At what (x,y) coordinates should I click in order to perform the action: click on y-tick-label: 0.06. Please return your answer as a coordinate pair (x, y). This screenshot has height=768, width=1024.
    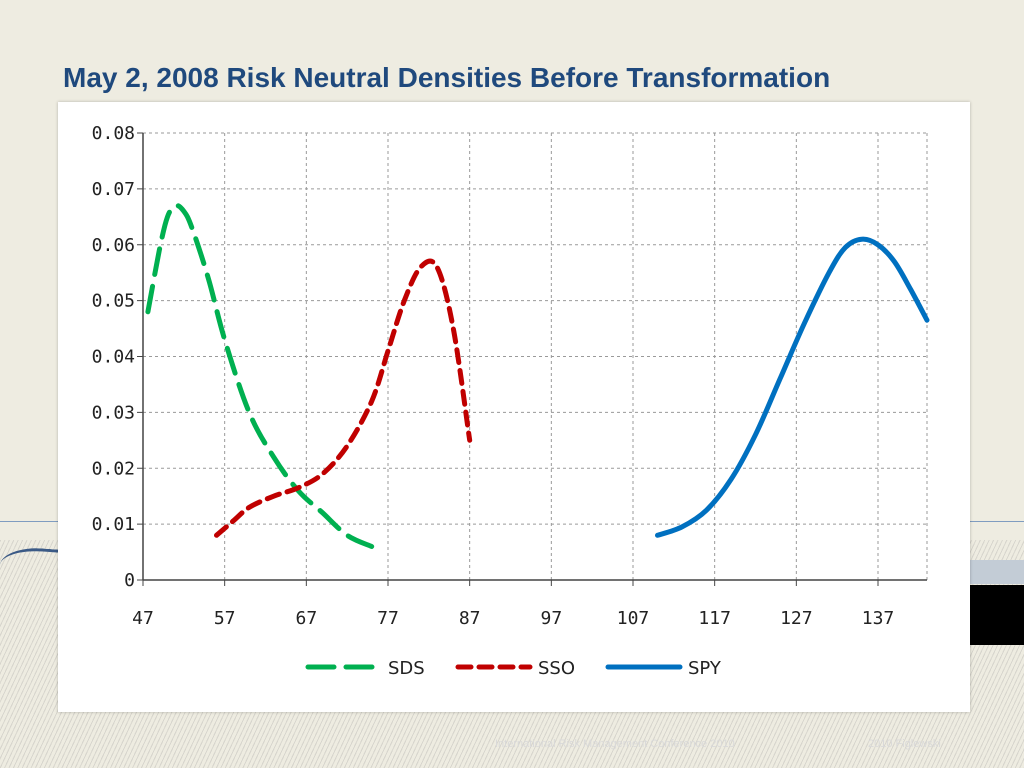
    Looking at the image, I should click on (113, 245).